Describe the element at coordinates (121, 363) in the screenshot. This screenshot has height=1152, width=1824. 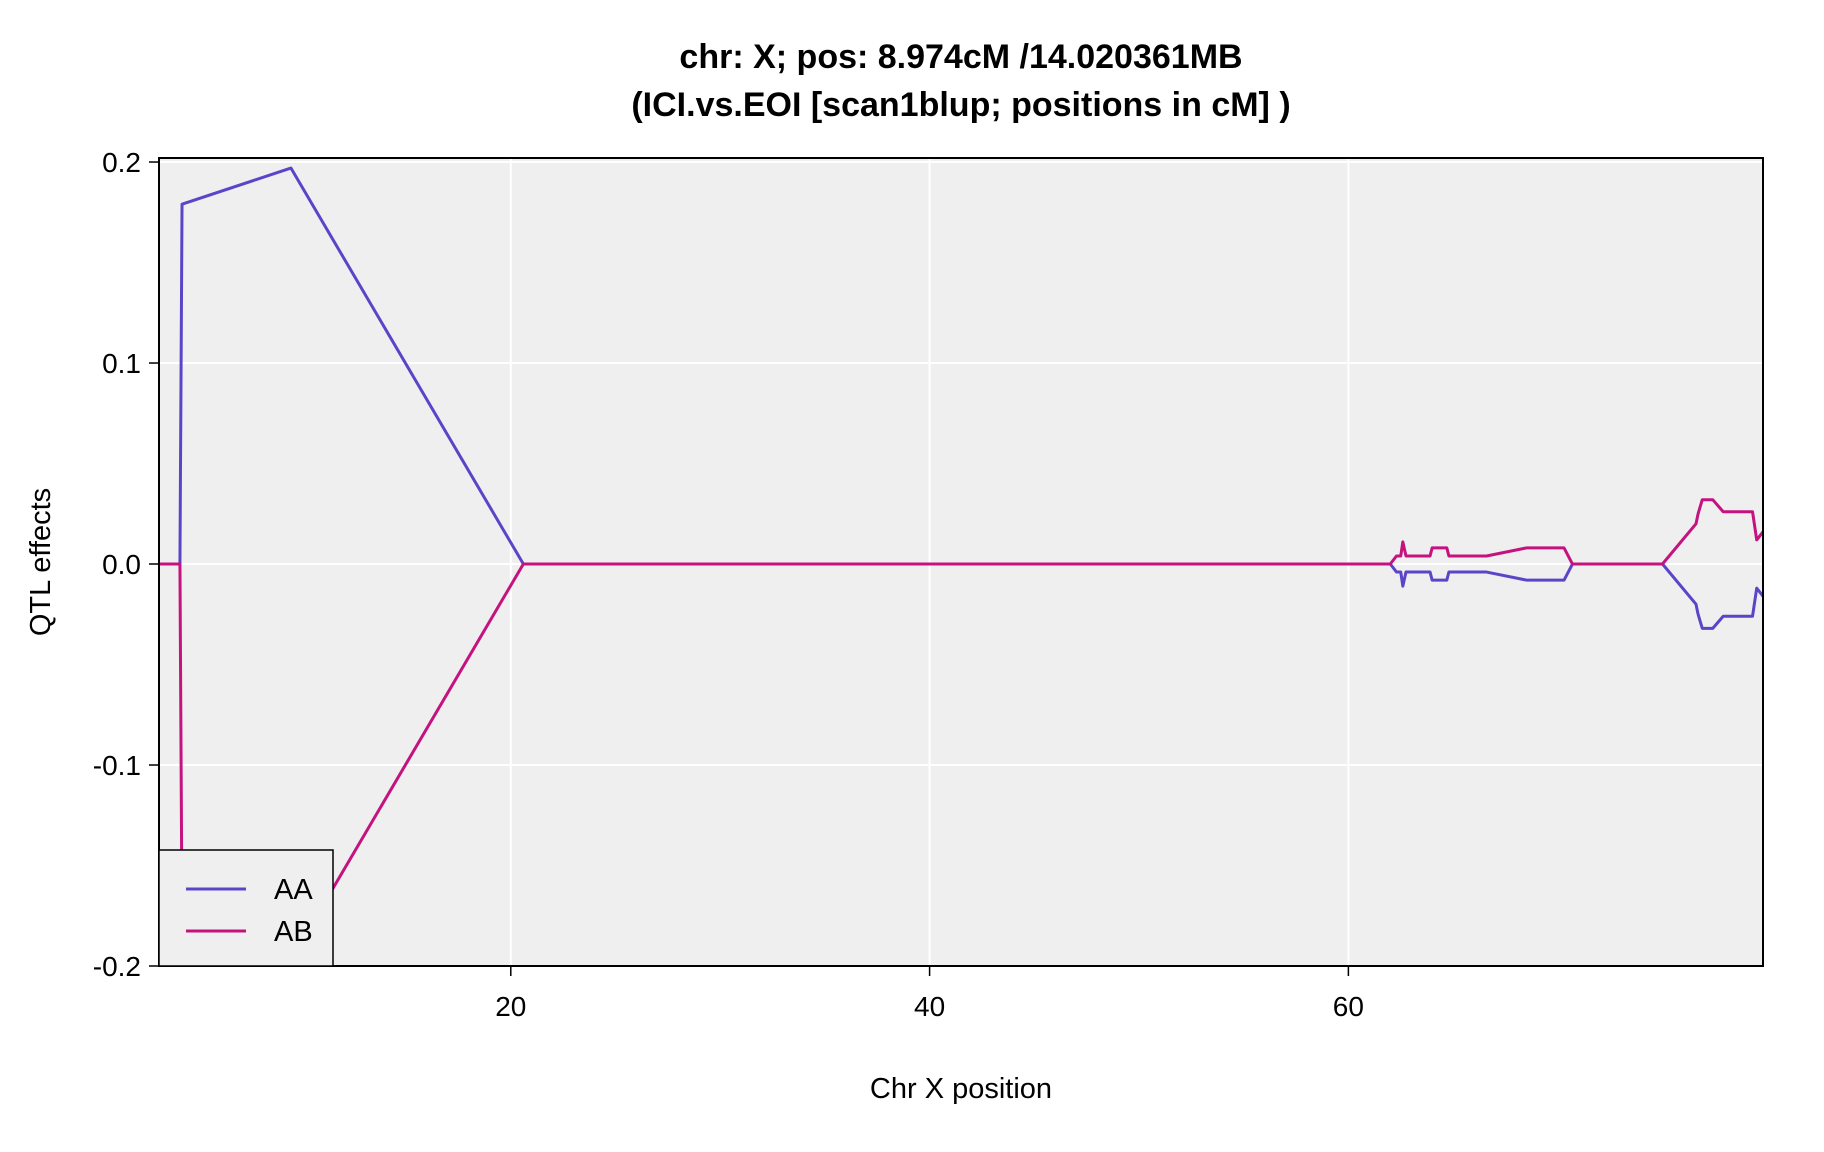
I see `y-tick-label: 0.1` at that location.